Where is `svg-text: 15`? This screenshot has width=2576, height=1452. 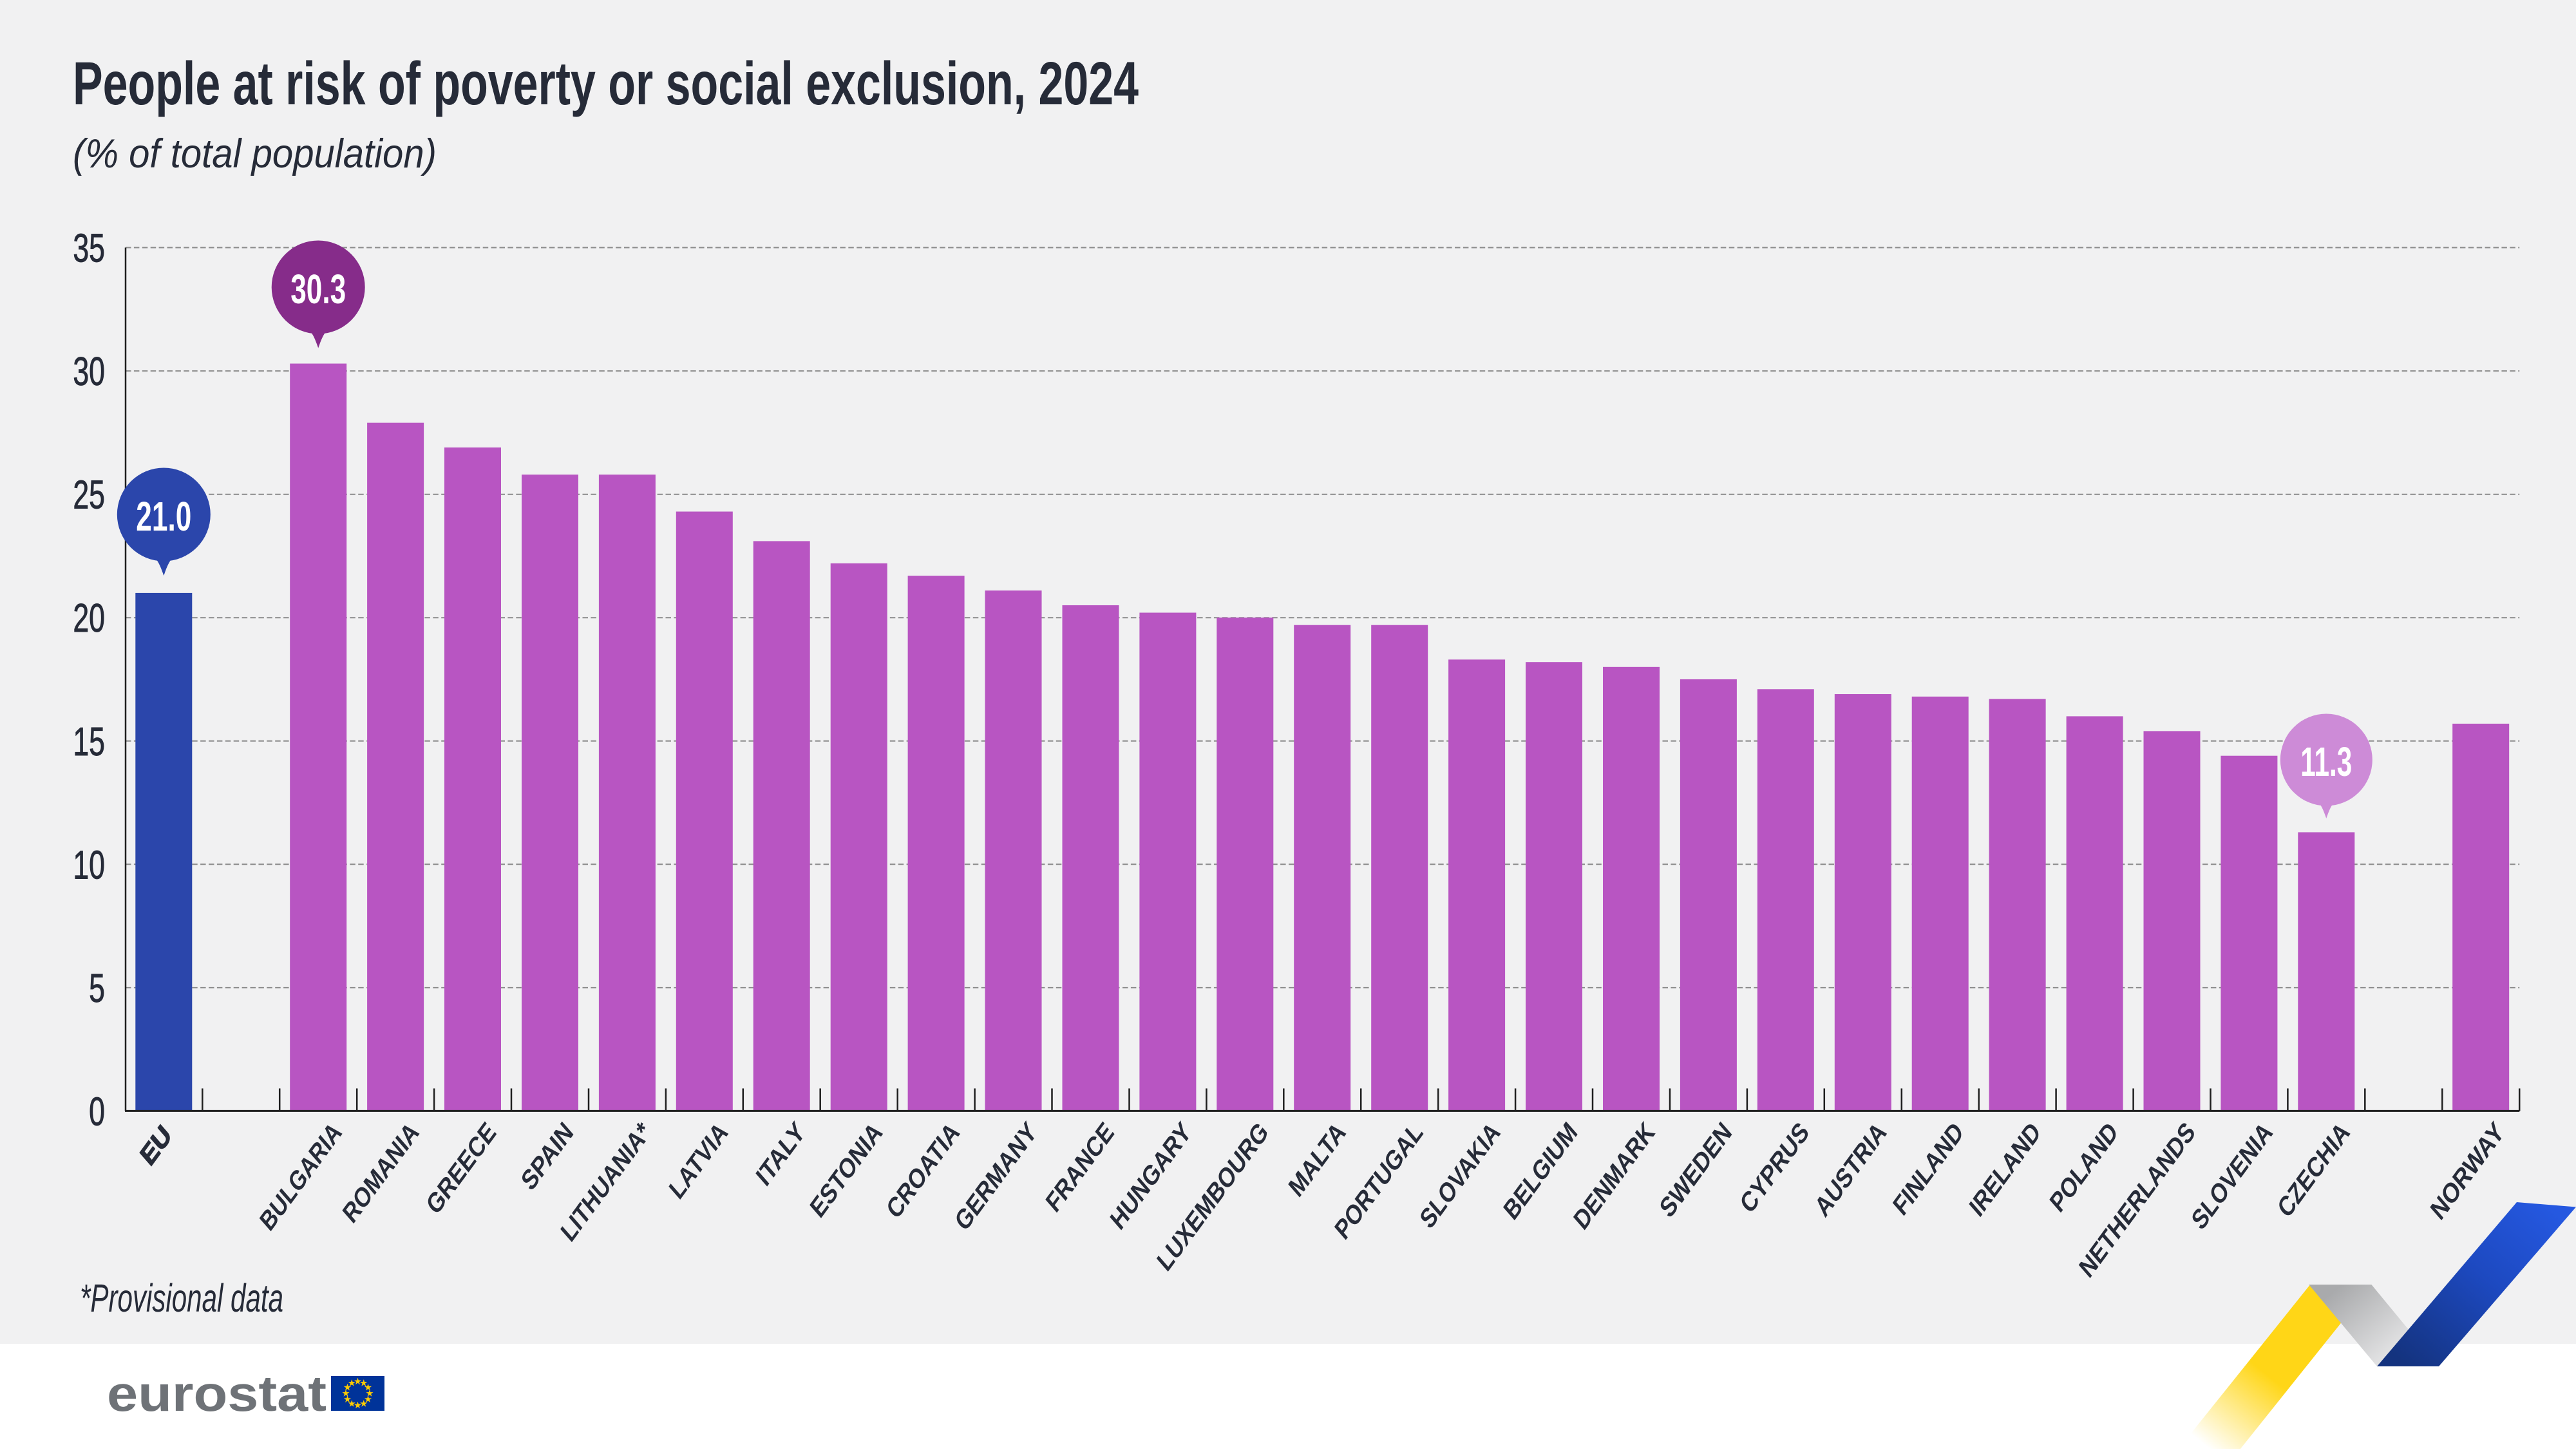
svg-text: 15 is located at coordinates (89, 742).